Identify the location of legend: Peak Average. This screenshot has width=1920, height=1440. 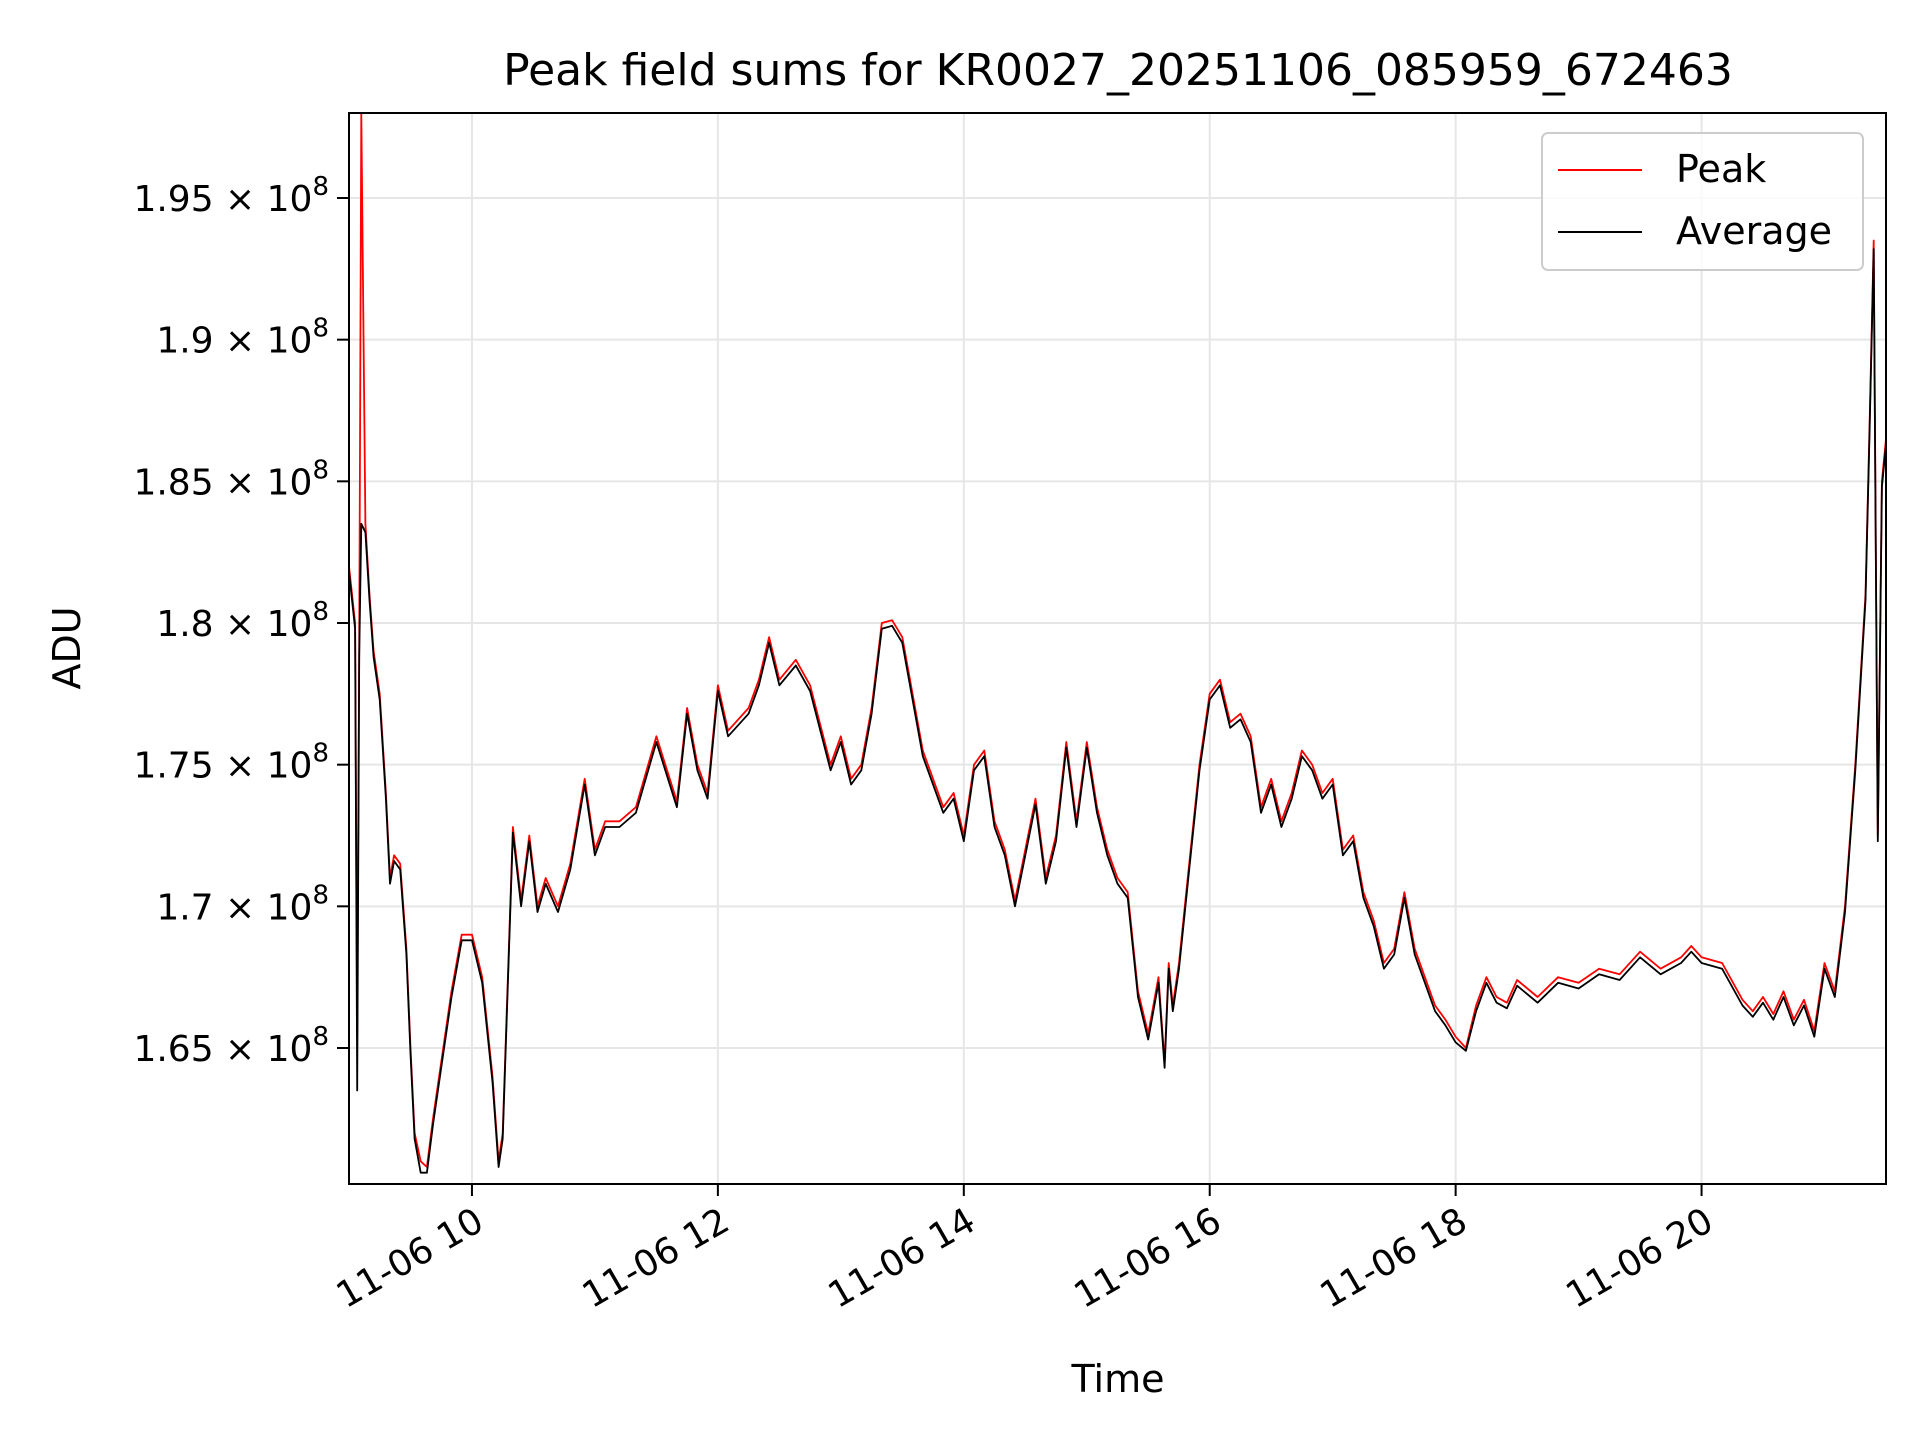
(1702, 201).